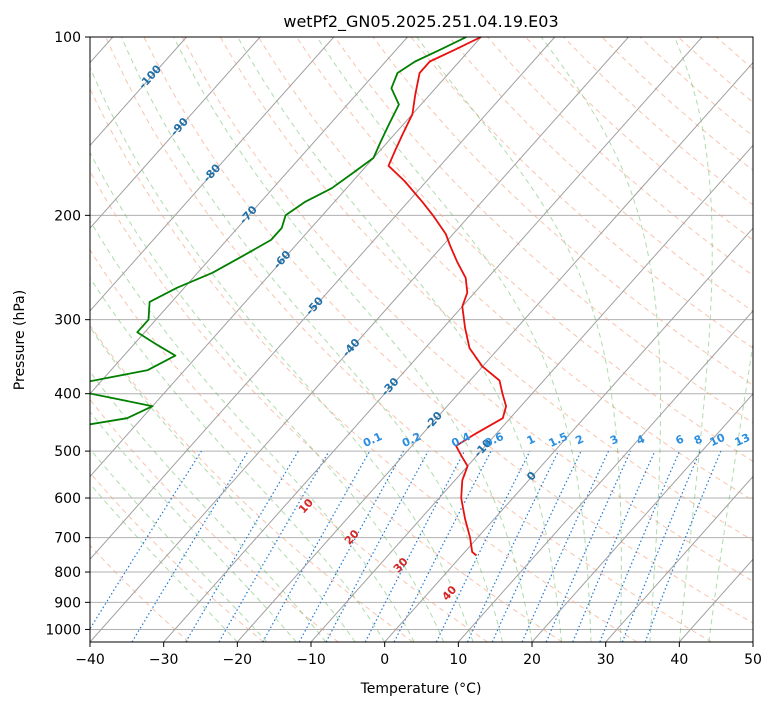  I want to click on x-tick-label: 20, so click(532, 660).